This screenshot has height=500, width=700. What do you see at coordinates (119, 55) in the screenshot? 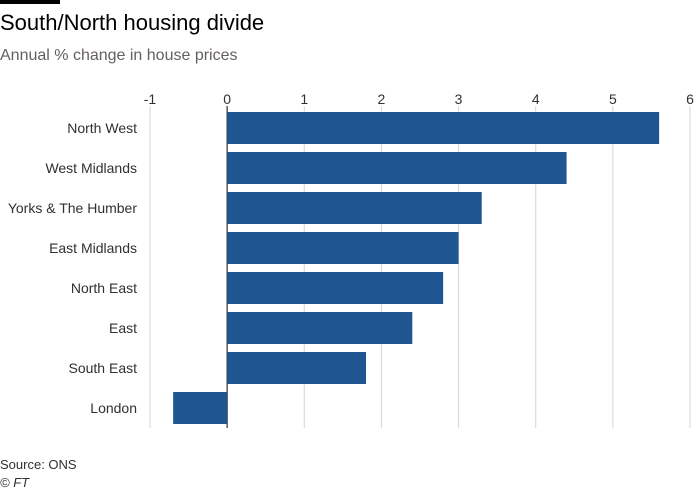
I see `chart-subtitle: Annual % change in house prices` at bounding box center [119, 55].